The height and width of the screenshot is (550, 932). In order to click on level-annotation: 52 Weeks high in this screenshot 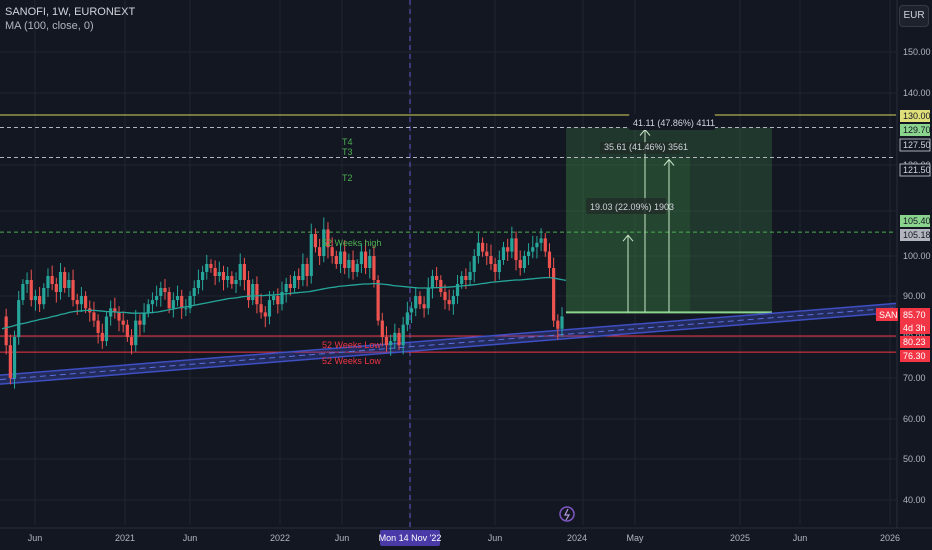, I will do `click(351, 243)`.